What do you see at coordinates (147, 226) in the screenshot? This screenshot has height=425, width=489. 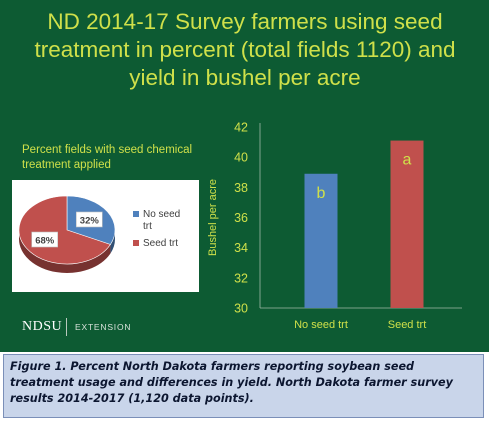 I see `legend-label-cont-0: trt` at bounding box center [147, 226].